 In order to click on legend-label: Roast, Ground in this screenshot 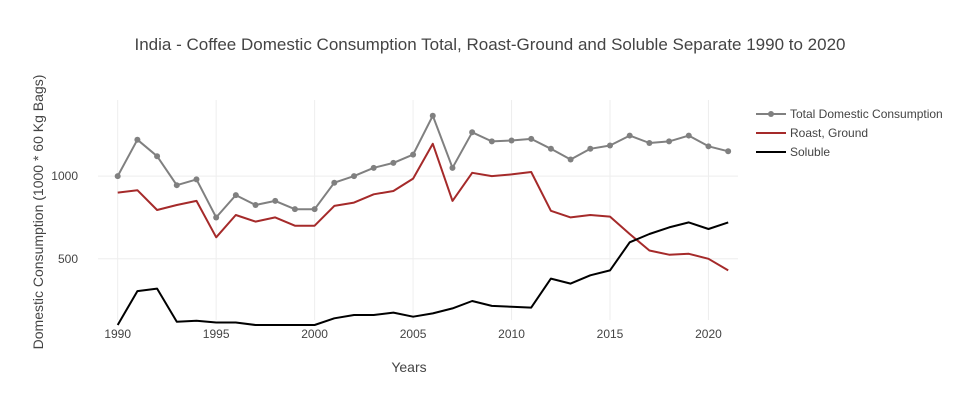, I will do `click(829, 133)`.